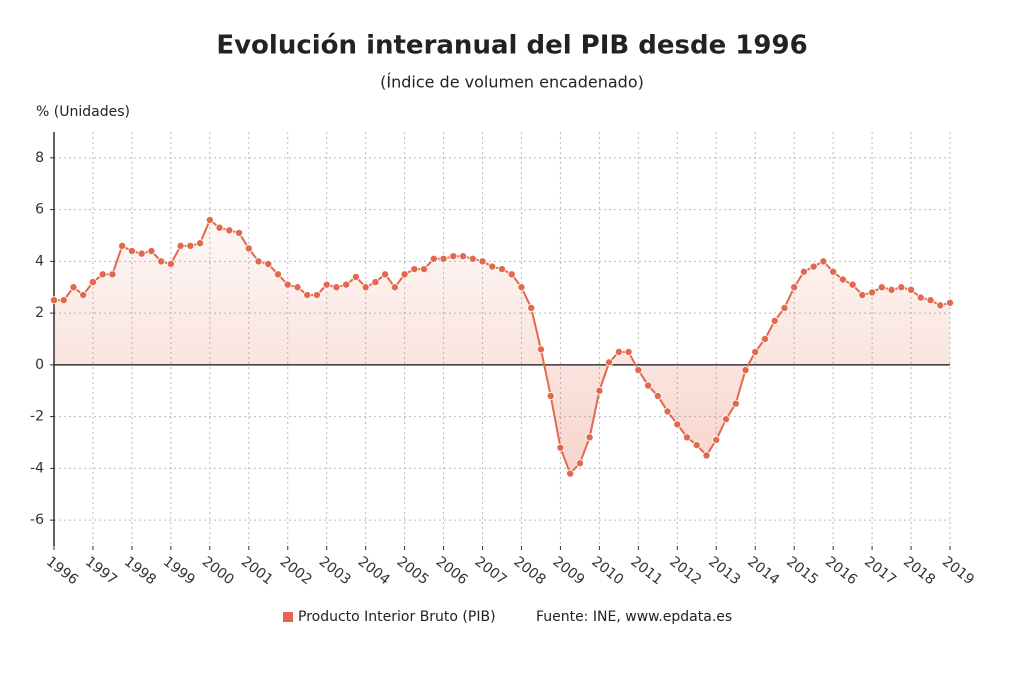 This screenshot has width=1024, height=690. What do you see at coordinates (607, 571) in the screenshot?
I see `x-tick-label: 2010` at bounding box center [607, 571].